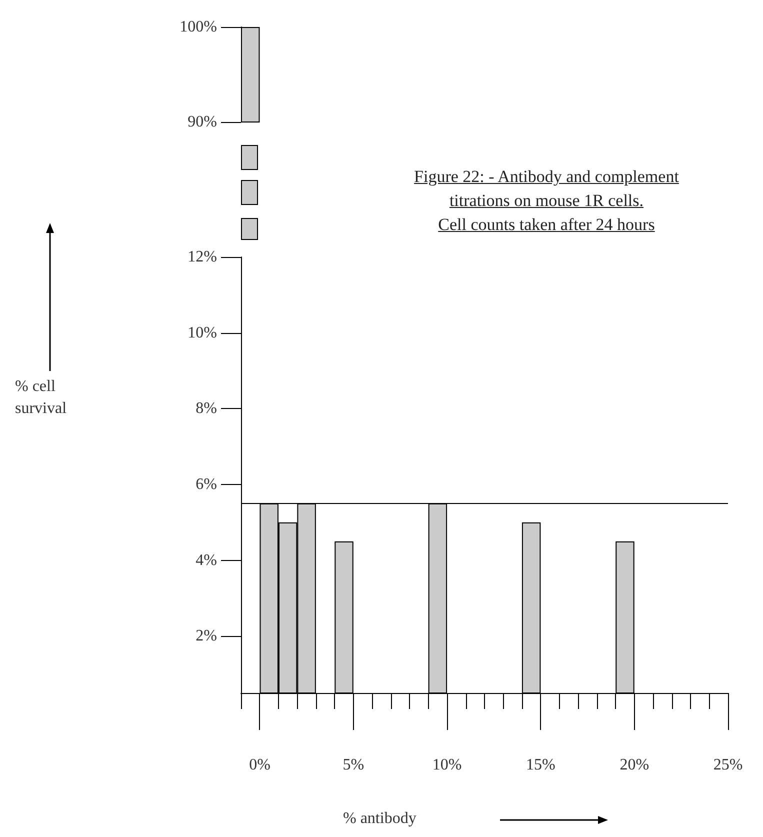 This screenshot has width=763, height=837. Describe the element at coordinates (202, 333) in the screenshot. I see `y-tick-label: 10%` at that location.